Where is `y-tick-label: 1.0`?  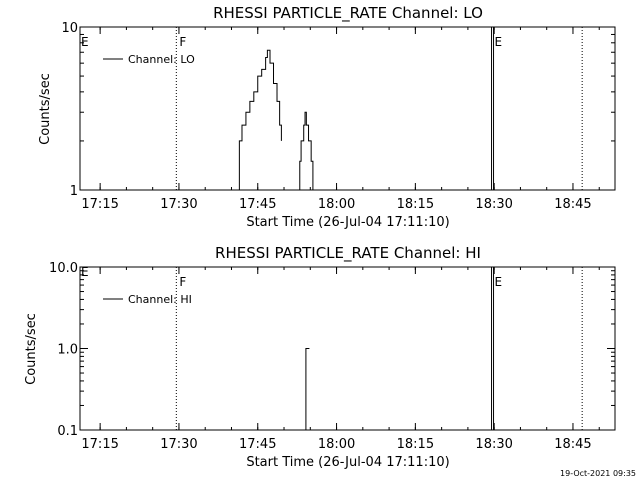 y-tick-label: 1.0 is located at coordinates (67, 350).